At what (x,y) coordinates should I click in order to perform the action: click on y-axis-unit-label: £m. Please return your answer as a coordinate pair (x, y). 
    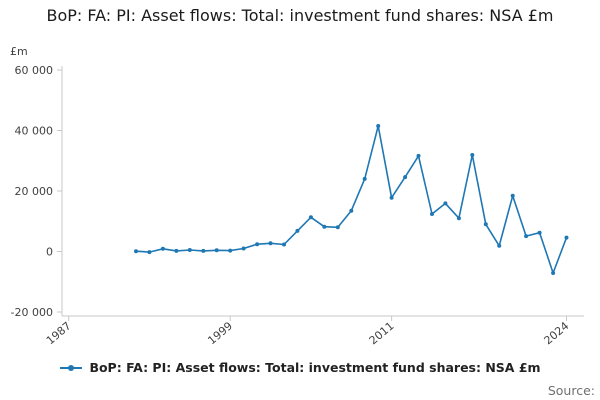
    Looking at the image, I should click on (19, 51).